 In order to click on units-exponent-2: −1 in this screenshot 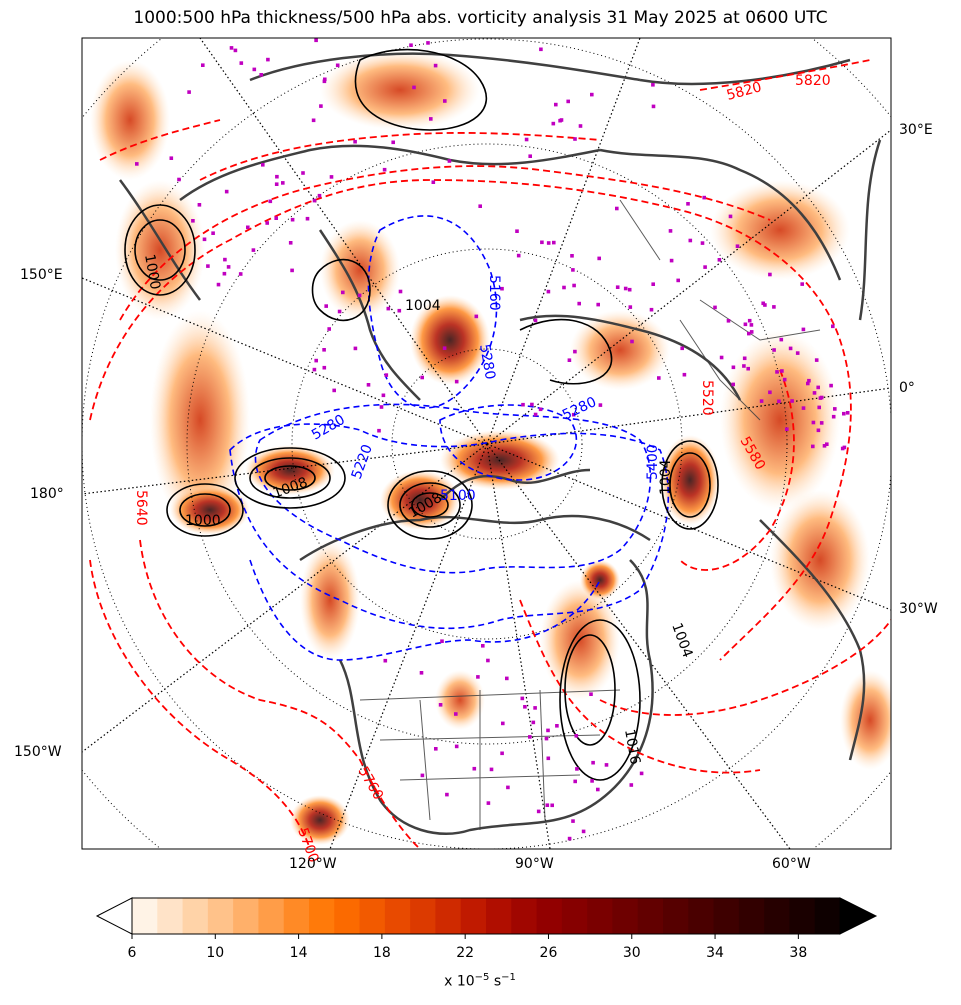, I will do `click(508, 977)`.